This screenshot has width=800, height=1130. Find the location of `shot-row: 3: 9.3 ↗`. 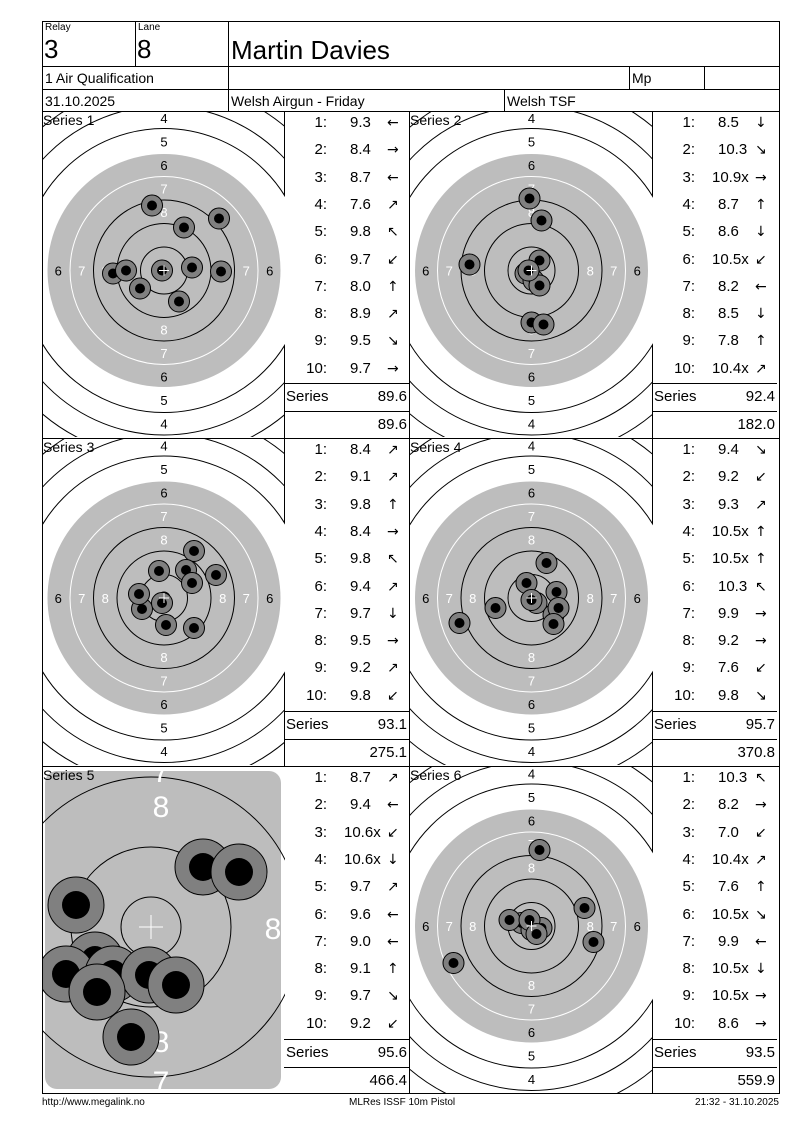

shot-row: 3: 9.3 ↗ is located at coordinates (714, 505).